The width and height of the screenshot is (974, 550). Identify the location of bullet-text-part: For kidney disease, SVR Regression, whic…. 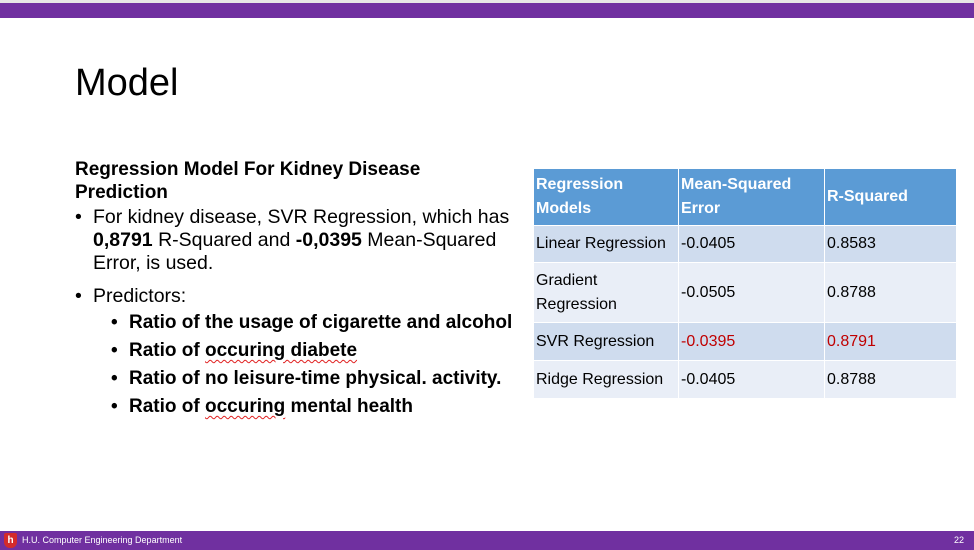
(301, 217).